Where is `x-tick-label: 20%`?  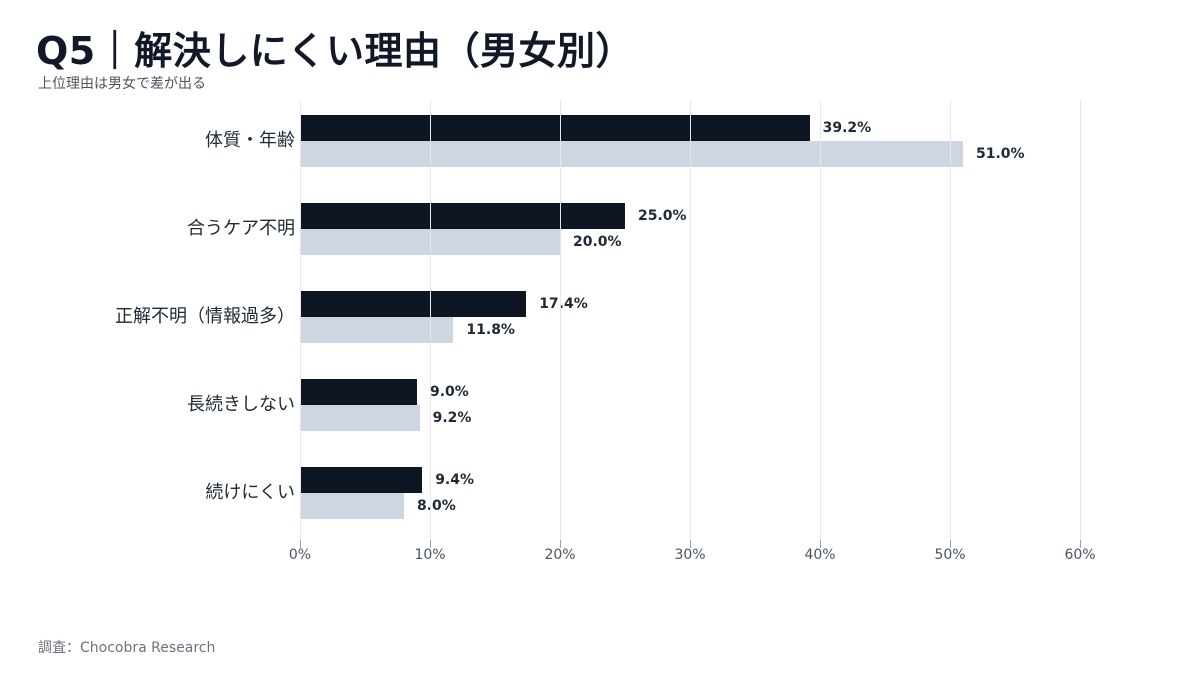
x-tick-label: 20% is located at coordinates (560, 555).